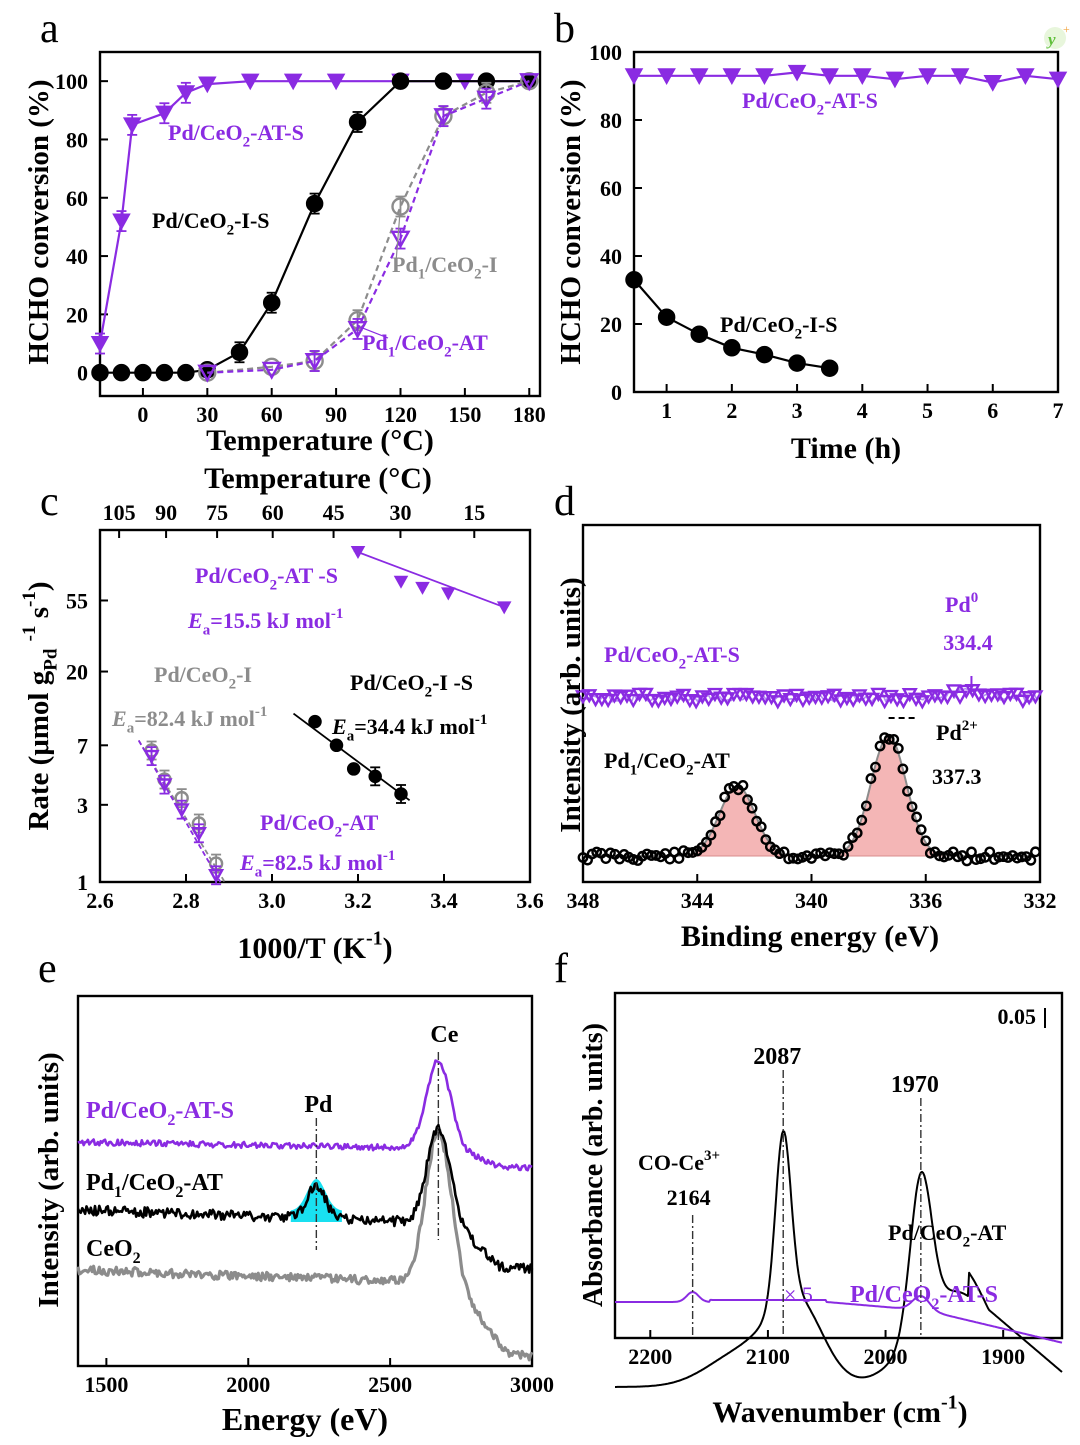 The height and width of the screenshot is (1445, 1080). I want to click on panel-b-y-tick-label: 100, so click(605, 52).